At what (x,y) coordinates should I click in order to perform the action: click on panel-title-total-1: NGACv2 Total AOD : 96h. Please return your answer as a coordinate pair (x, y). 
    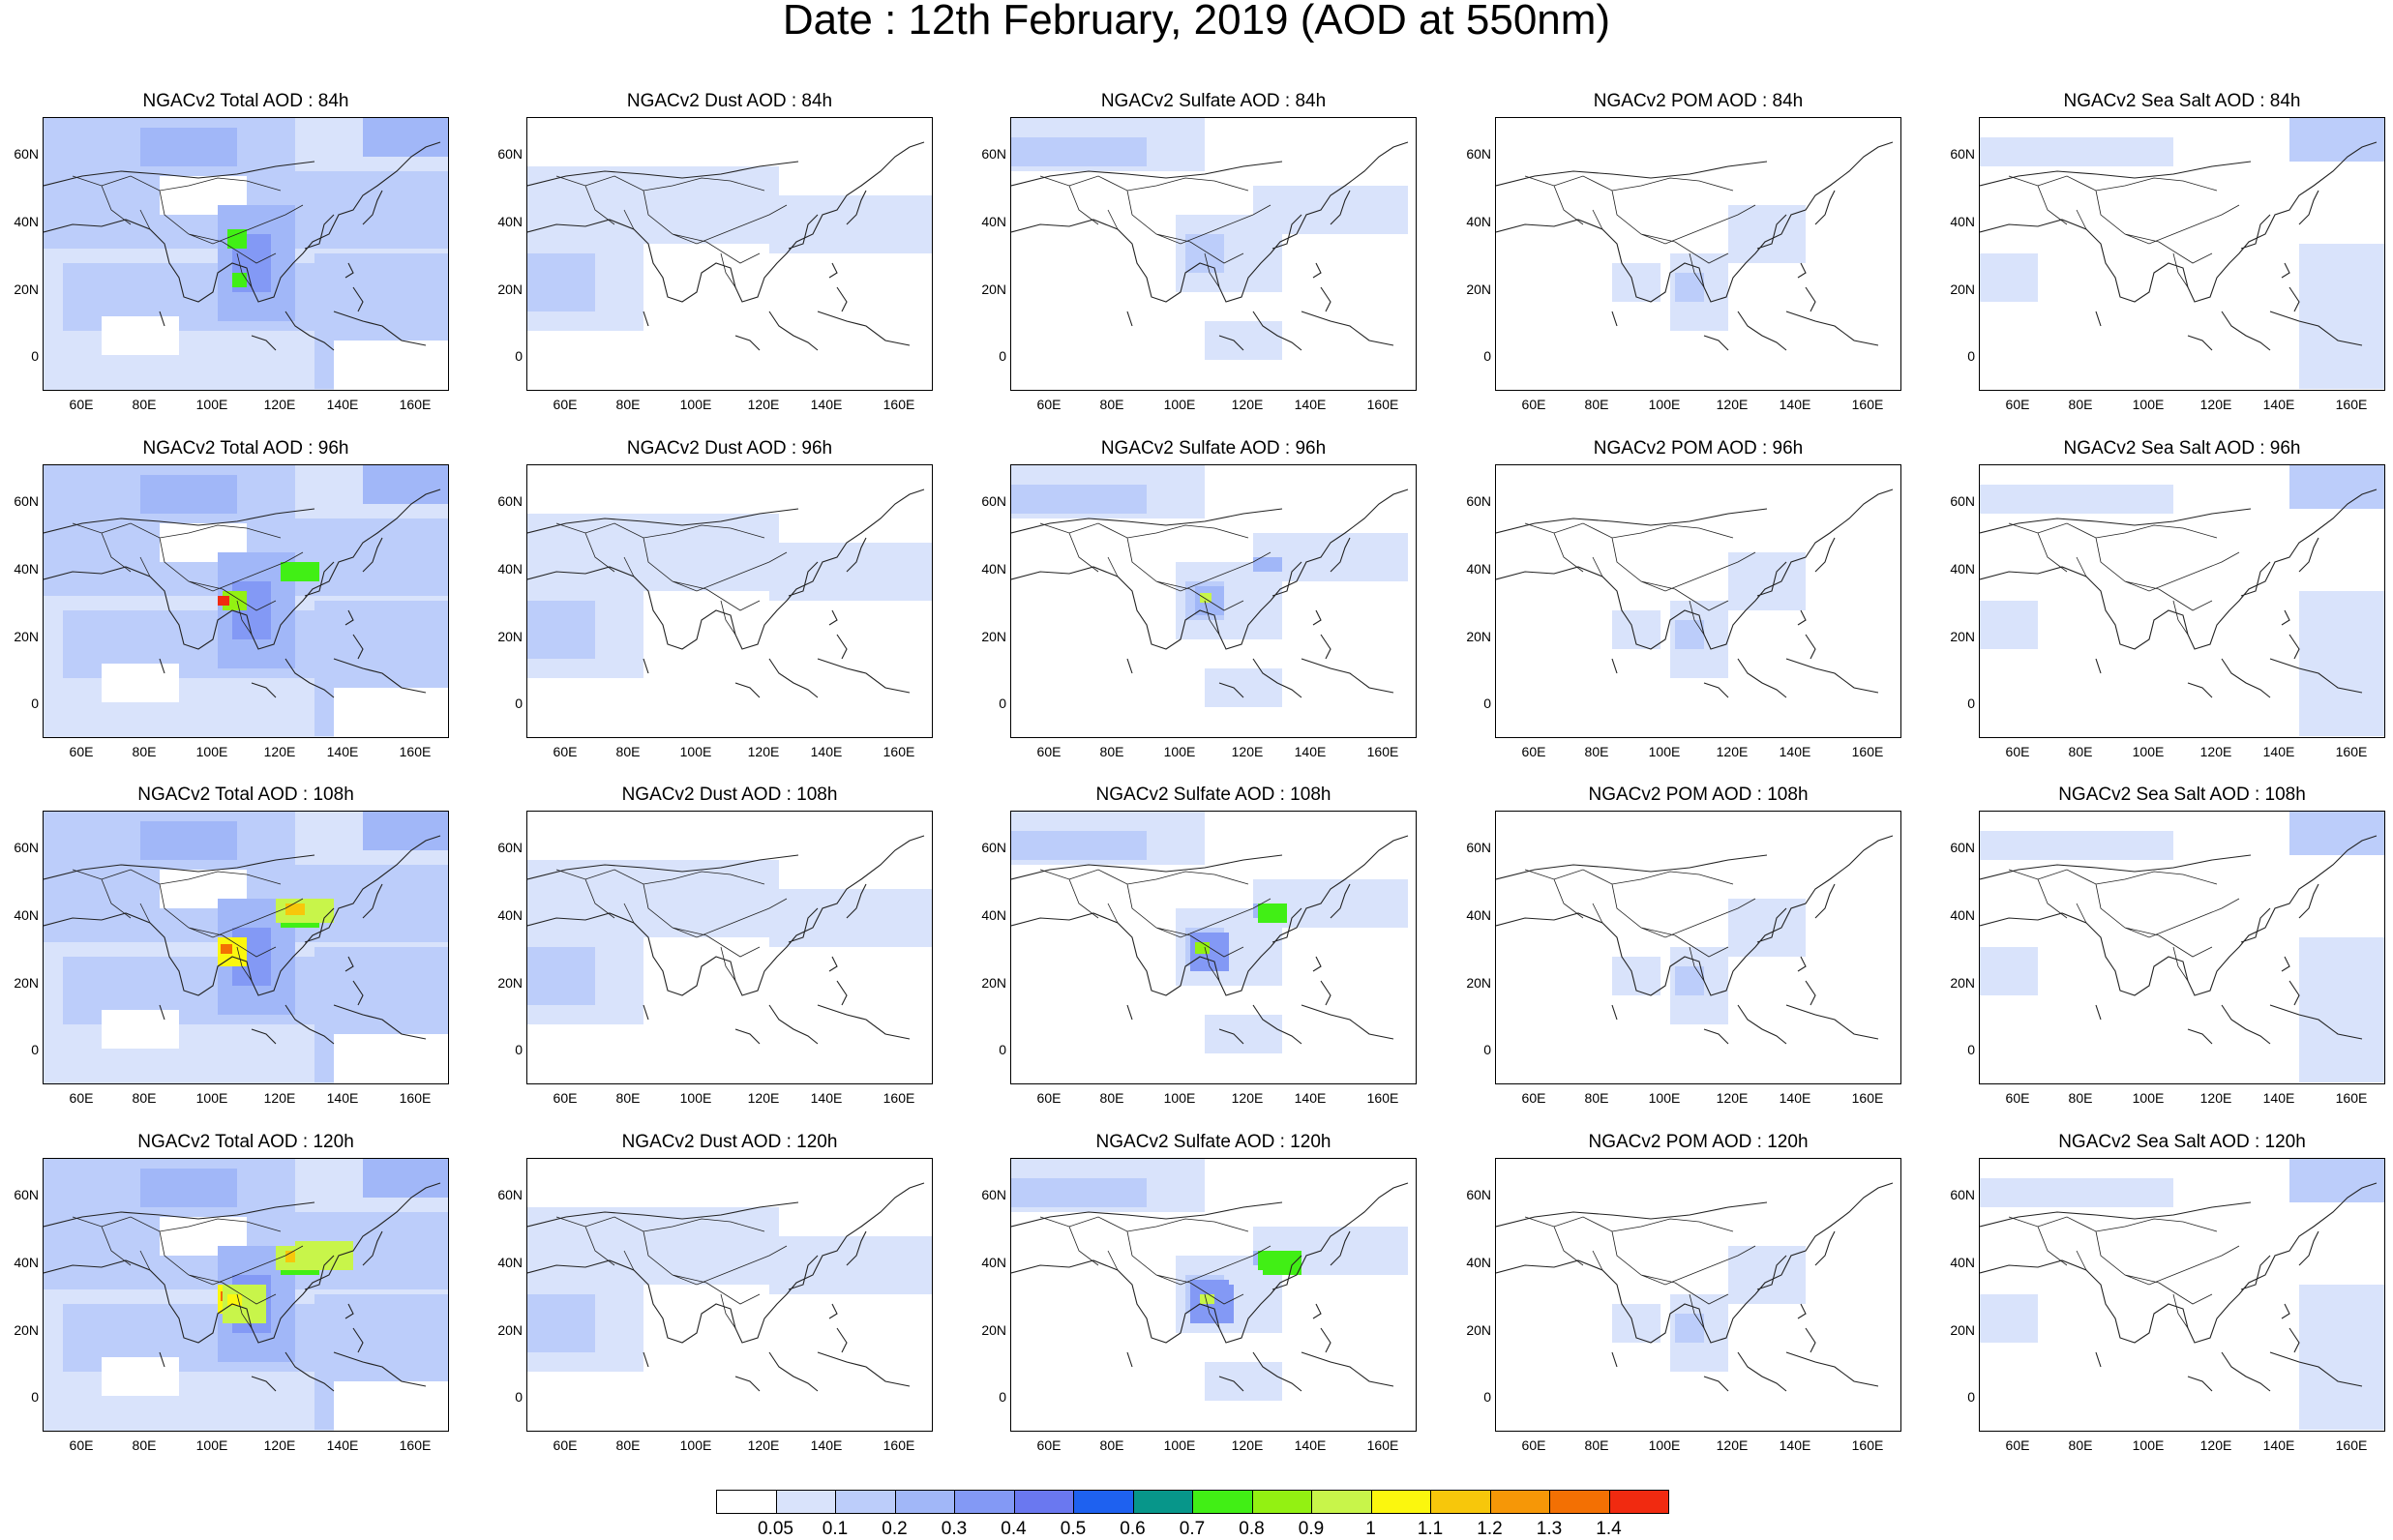
    Looking at the image, I should click on (246, 448).